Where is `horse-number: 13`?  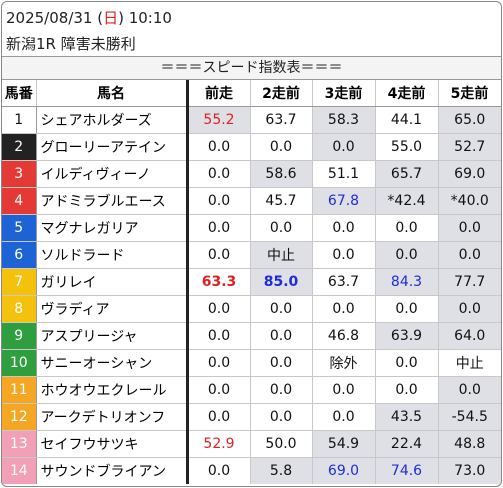
horse-number: 13 is located at coordinates (19, 444).